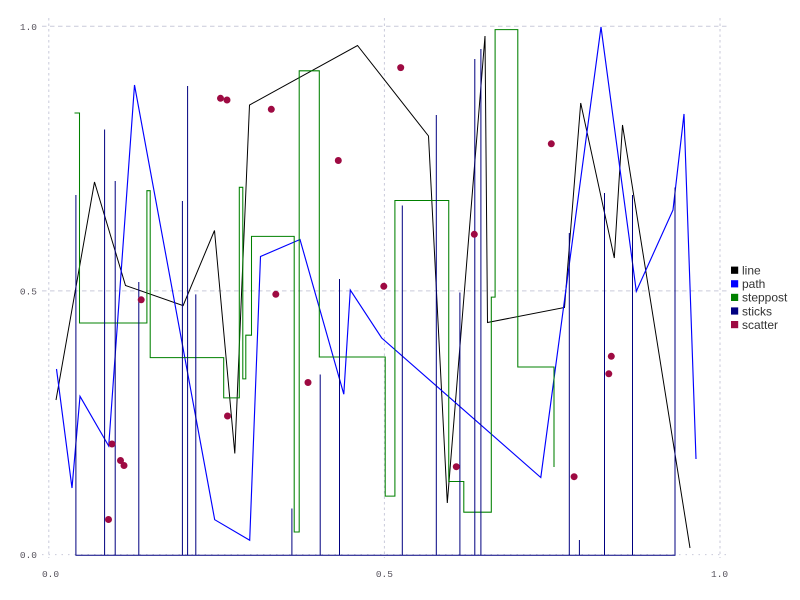 The width and height of the screenshot is (800, 600). What do you see at coordinates (760, 325) in the screenshot?
I see `svg-text: scatter` at bounding box center [760, 325].